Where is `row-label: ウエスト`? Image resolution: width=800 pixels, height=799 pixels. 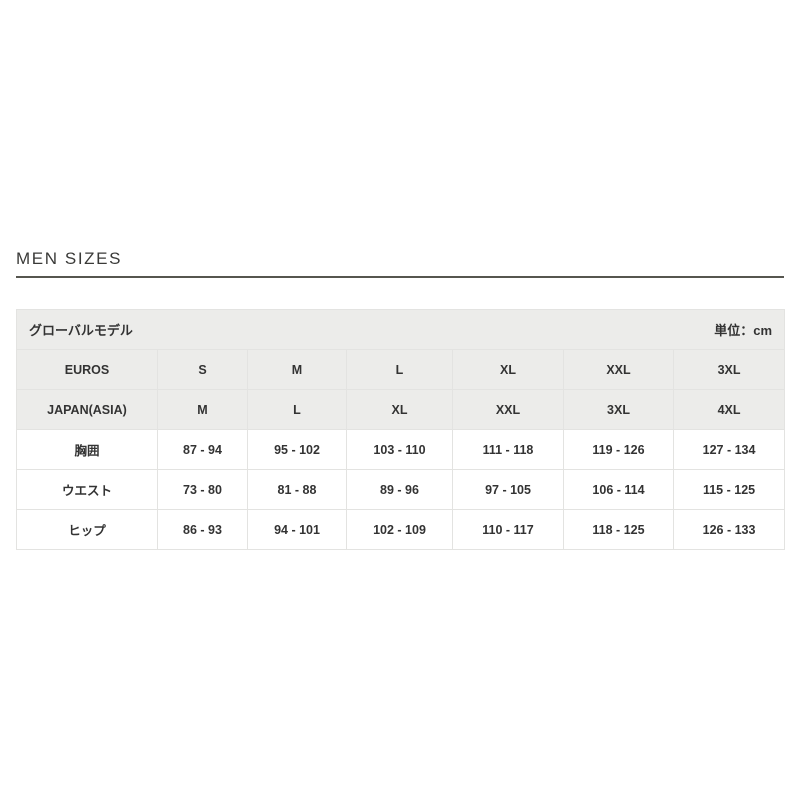
row-label: ウエスト is located at coordinates (87, 489).